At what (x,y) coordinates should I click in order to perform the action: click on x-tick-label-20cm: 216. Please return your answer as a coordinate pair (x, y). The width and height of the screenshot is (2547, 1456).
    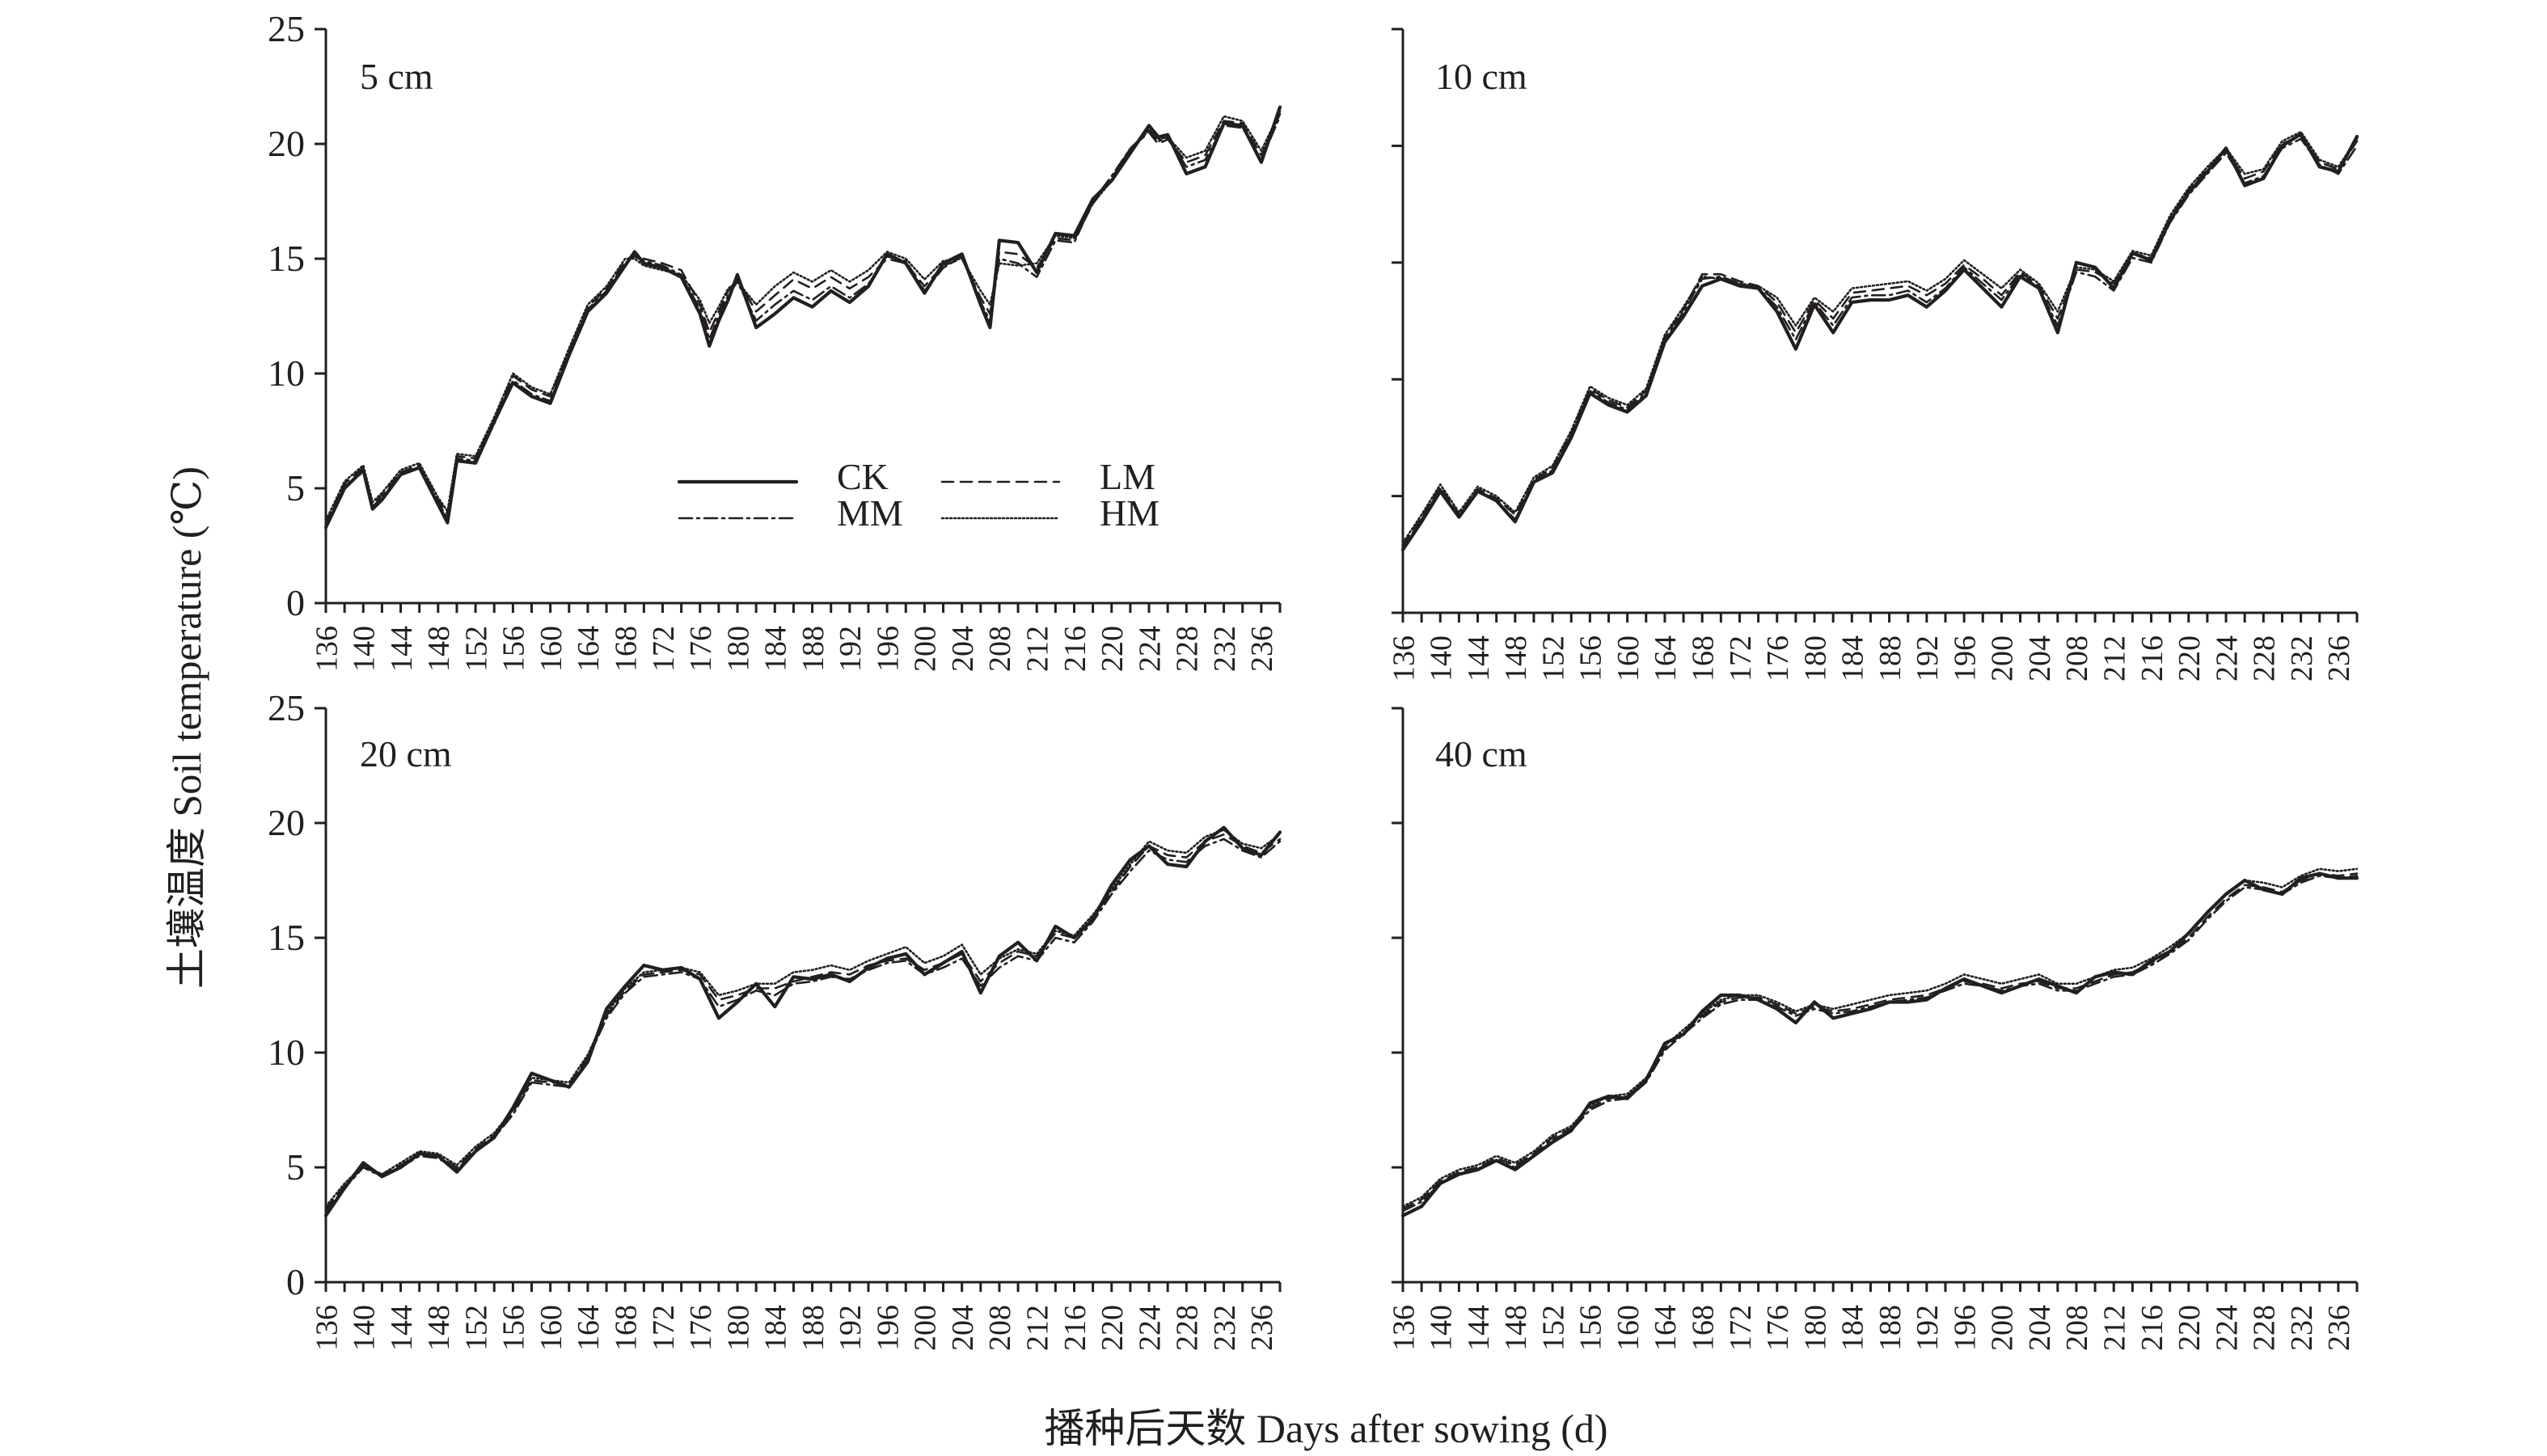
    Looking at the image, I should click on (1075, 1328).